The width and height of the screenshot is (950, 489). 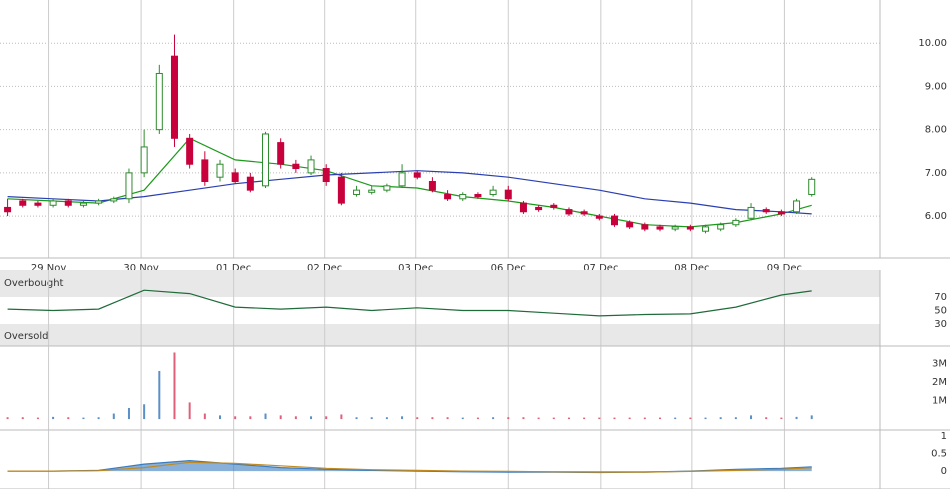 I want to click on y-tick-label: 0.5, so click(x=939, y=454).